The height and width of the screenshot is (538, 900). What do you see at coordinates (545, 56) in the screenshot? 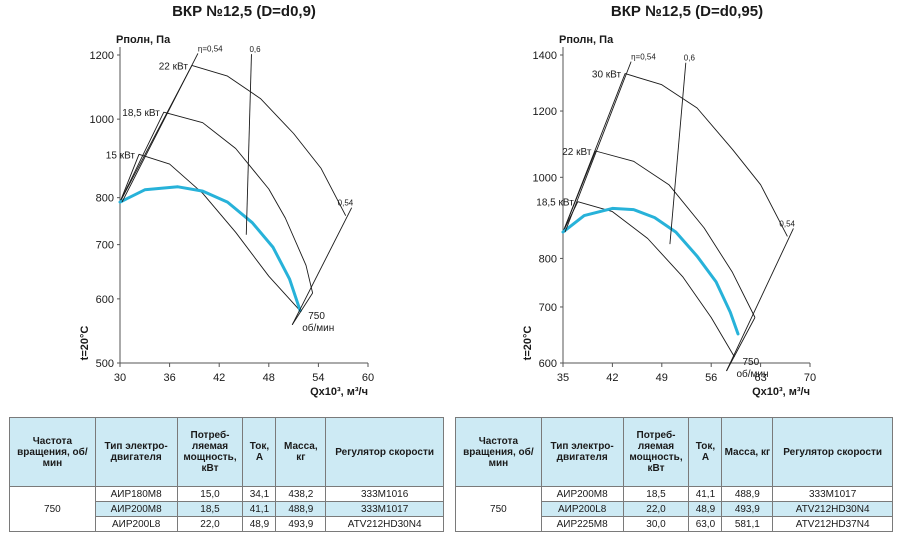
I see `y-tick-label: 1400` at bounding box center [545, 56].